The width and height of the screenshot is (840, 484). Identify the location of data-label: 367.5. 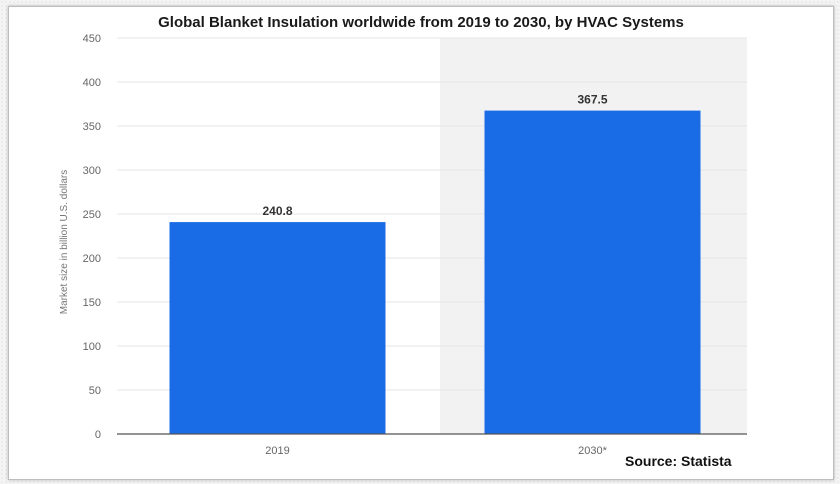
(592, 100).